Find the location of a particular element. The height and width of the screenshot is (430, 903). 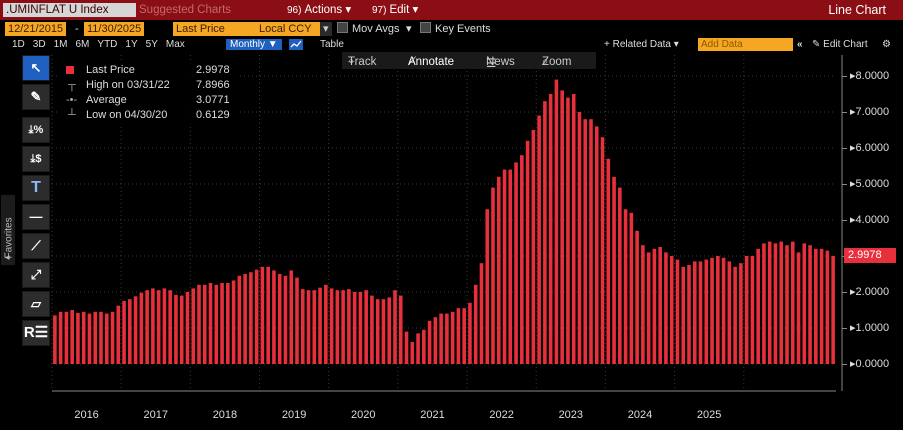

period-5y: 5Y is located at coordinates (151, 44).